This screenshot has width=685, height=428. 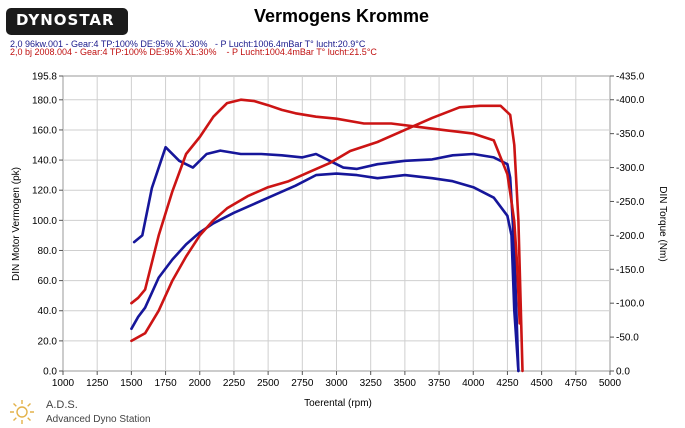 What do you see at coordinates (630, 134) in the screenshot?
I see `y2-tick-label: -350.0` at bounding box center [630, 134].